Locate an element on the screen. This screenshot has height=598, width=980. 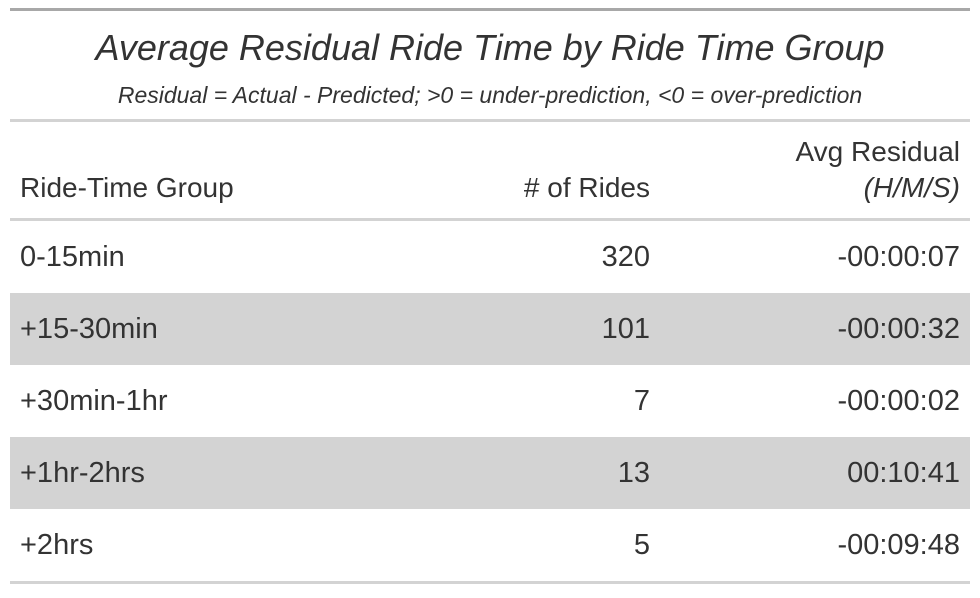
cell-residual: -00:00:07 is located at coordinates (898, 256).